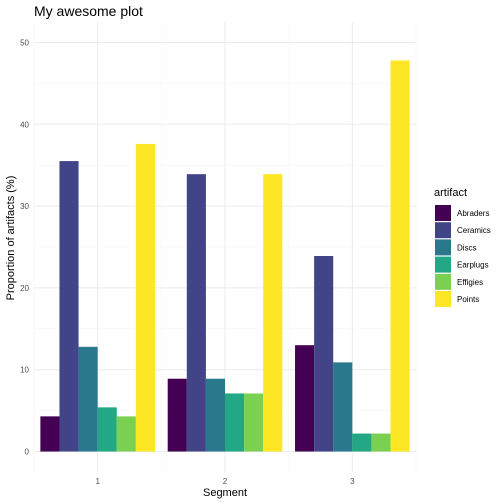  Describe the element at coordinates (468, 299) in the screenshot. I see `legend-label: Points` at that location.